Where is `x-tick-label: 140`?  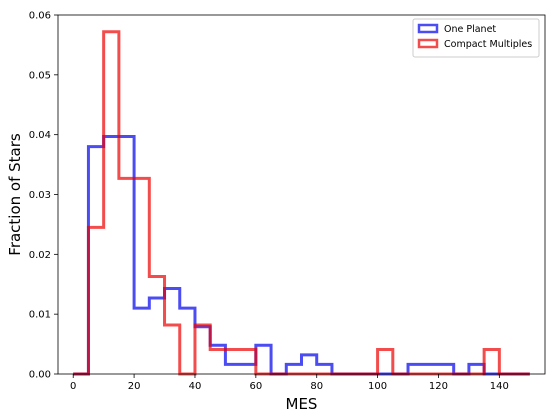 x-tick-label: 140 is located at coordinates (499, 386).